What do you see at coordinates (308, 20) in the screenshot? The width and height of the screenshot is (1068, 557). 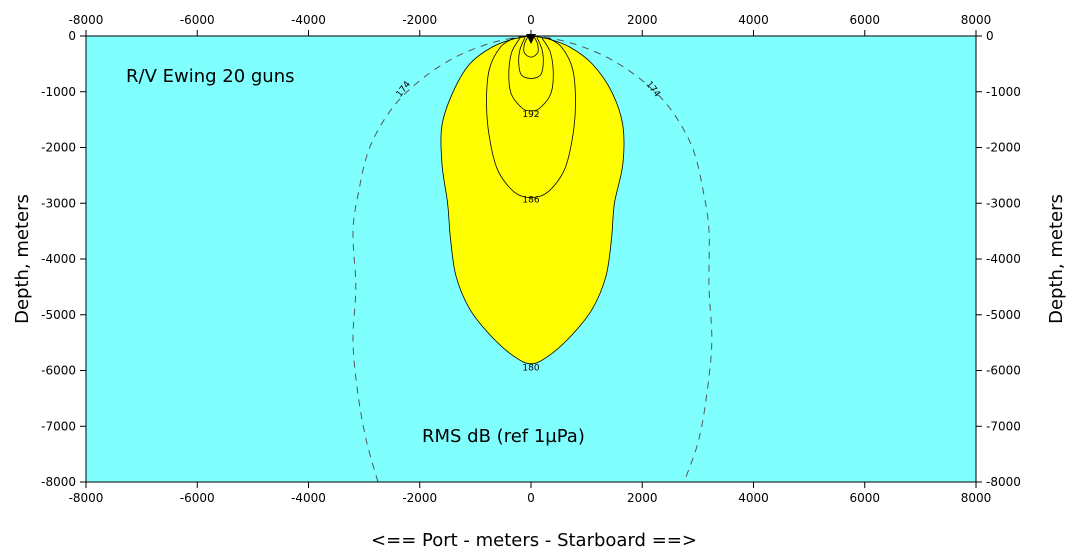 I see `x-tick-label-top: -4000` at bounding box center [308, 20].